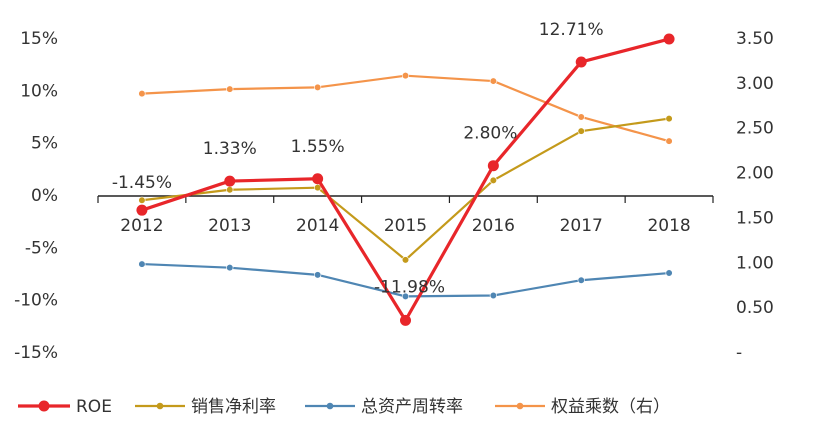  Describe the element at coordinates (412, 407) in the screenshot. I see `legend-label: 总资产周转率` at that location.